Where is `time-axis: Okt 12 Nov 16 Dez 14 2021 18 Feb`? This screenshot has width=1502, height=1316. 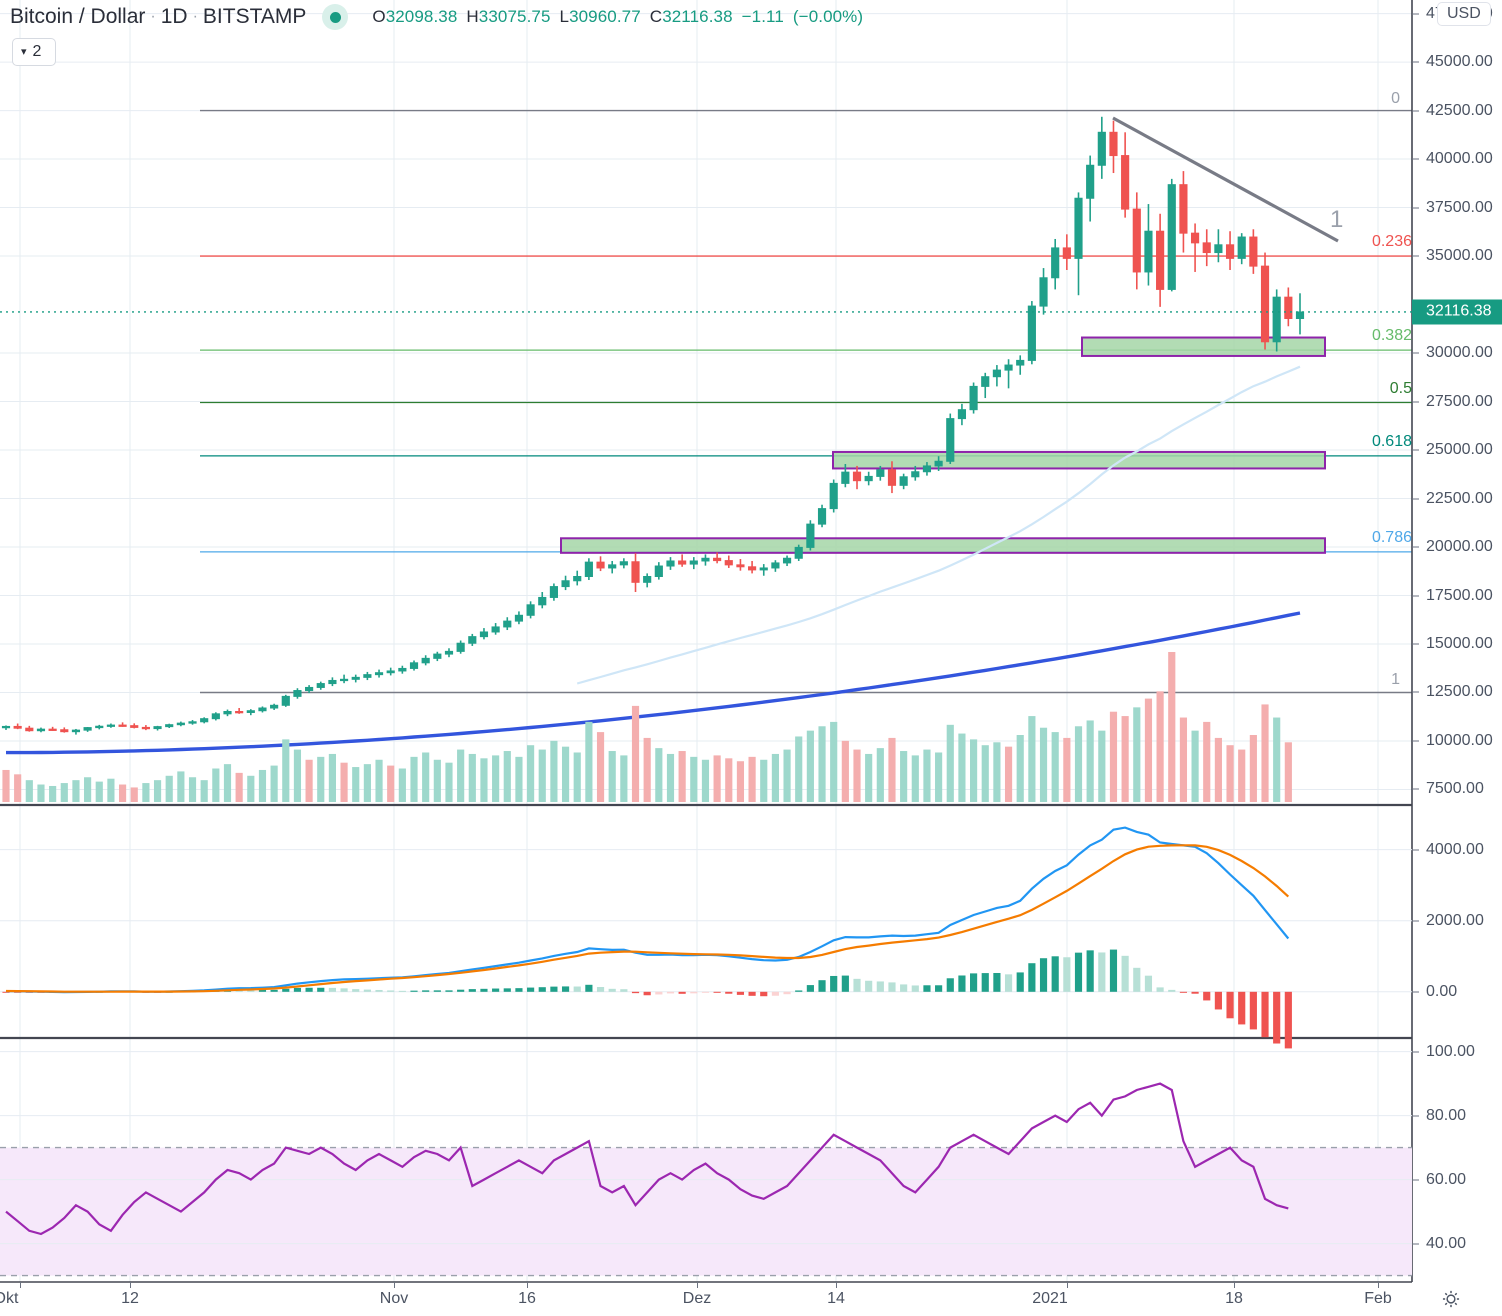
time-axis: Okt 12 Nov 16 Dez 14 2021 18 Feb is located at coordinates (706, 1299).